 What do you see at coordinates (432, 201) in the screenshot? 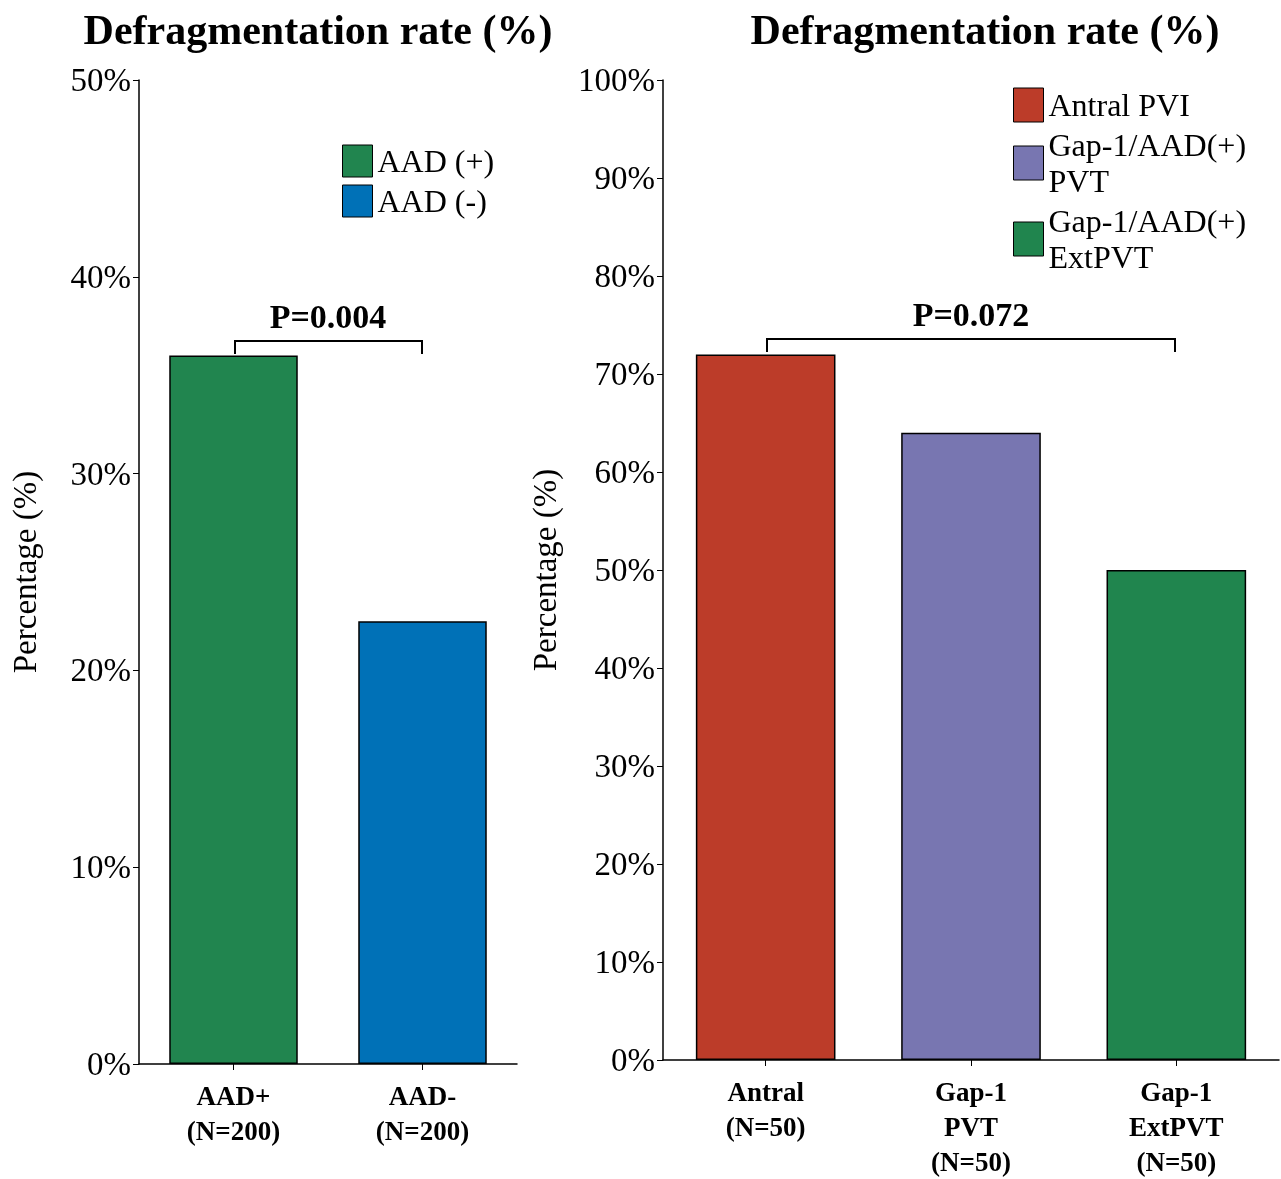
I see `legend-label: AAD (-)` at bounding box center [432, 201].